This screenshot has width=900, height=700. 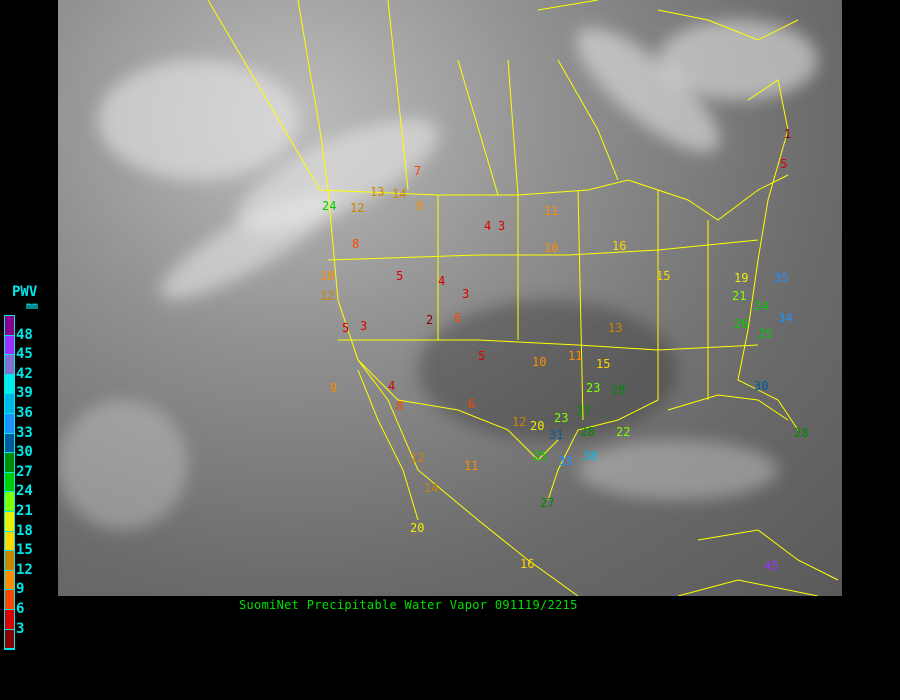 What do you see at coordinates (771, 566) in the screenshot?
I see `station-pwv-value: 45` at bounding box center [771, 566].